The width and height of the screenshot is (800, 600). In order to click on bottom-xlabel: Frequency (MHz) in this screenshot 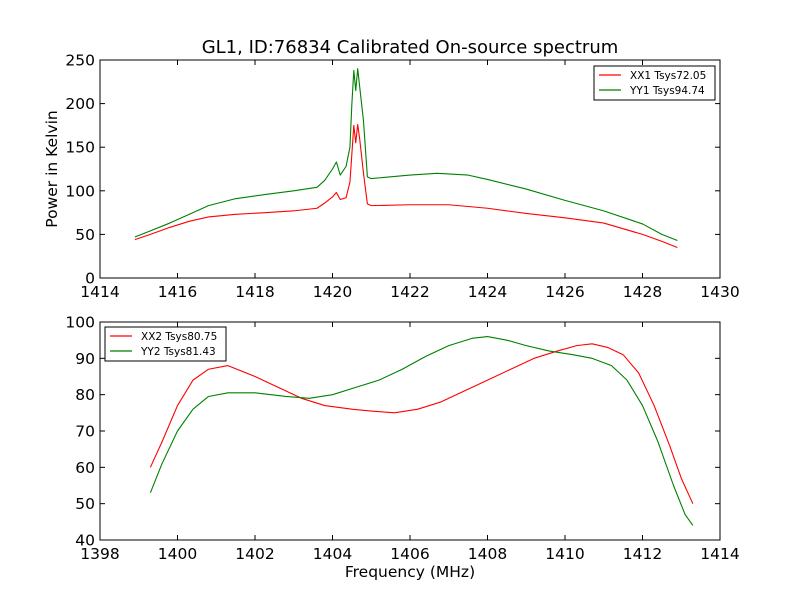, I will do `click(410, 572)`.